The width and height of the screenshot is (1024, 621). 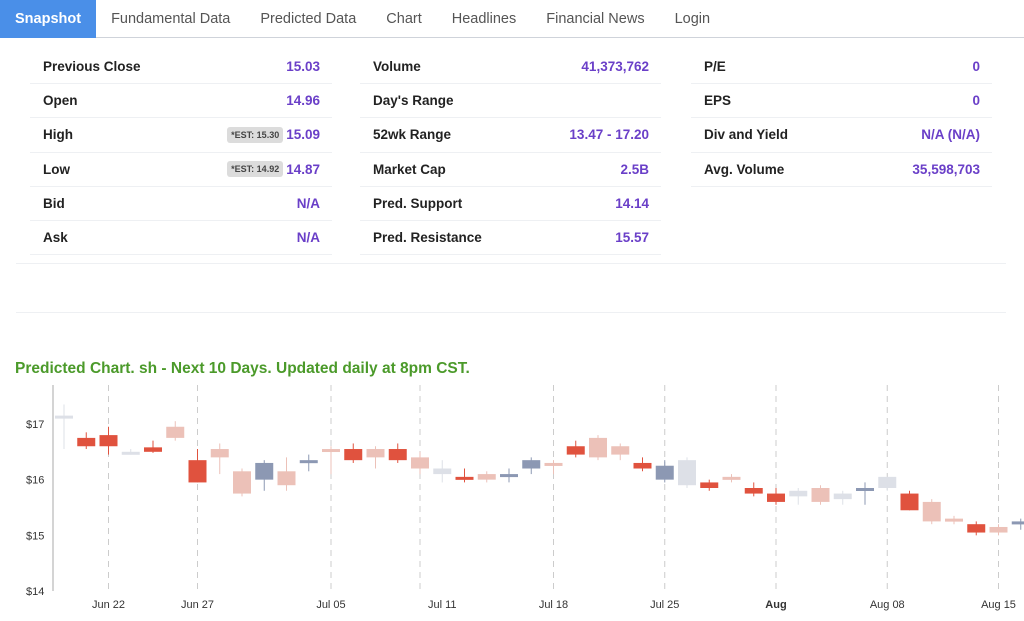 What do you see at coordinates (418, 203) in the screenshot?
I see `quote-label: Pred. Support` at bounding box center [418, 203].